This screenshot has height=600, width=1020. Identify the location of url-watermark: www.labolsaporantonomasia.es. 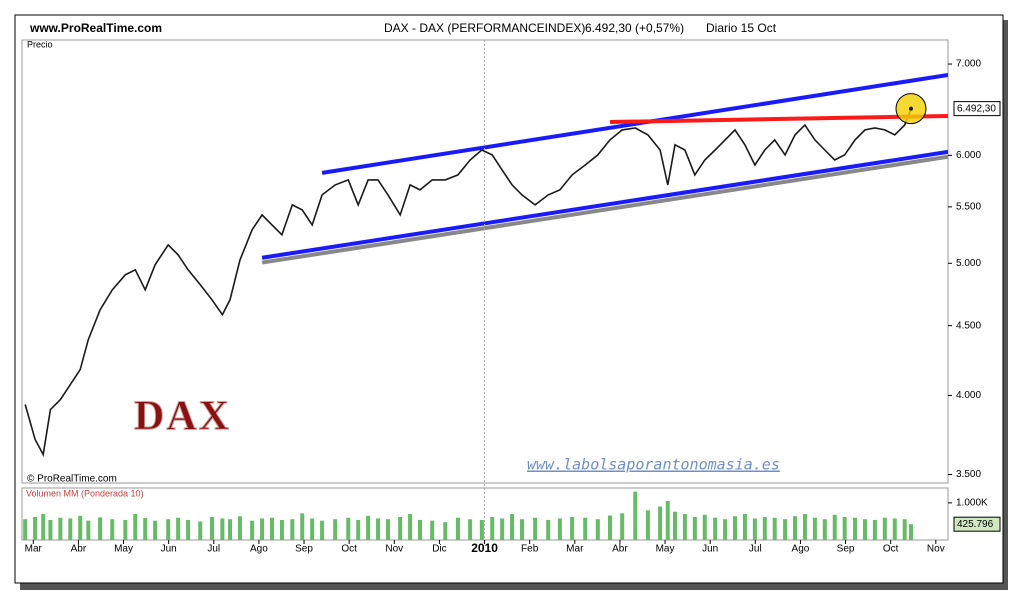
(653, 465).